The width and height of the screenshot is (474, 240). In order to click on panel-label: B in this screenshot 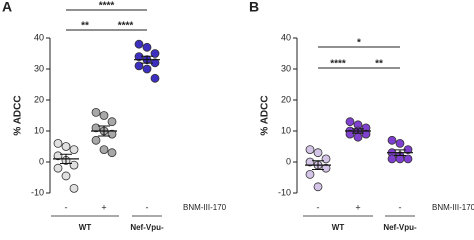, I will do `click(254, 7)`.